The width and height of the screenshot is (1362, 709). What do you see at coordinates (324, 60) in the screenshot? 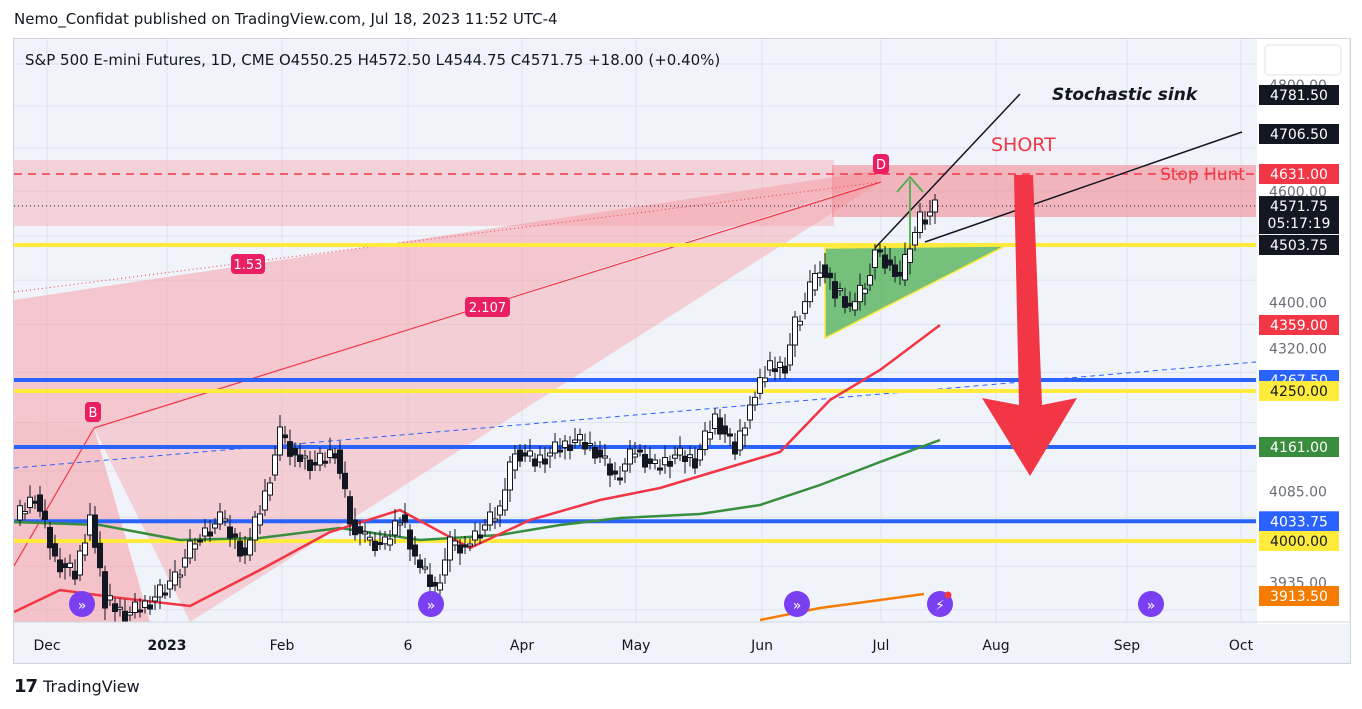
I see `symbol-info-part: 4550.25` at bounding box center [324, 60].